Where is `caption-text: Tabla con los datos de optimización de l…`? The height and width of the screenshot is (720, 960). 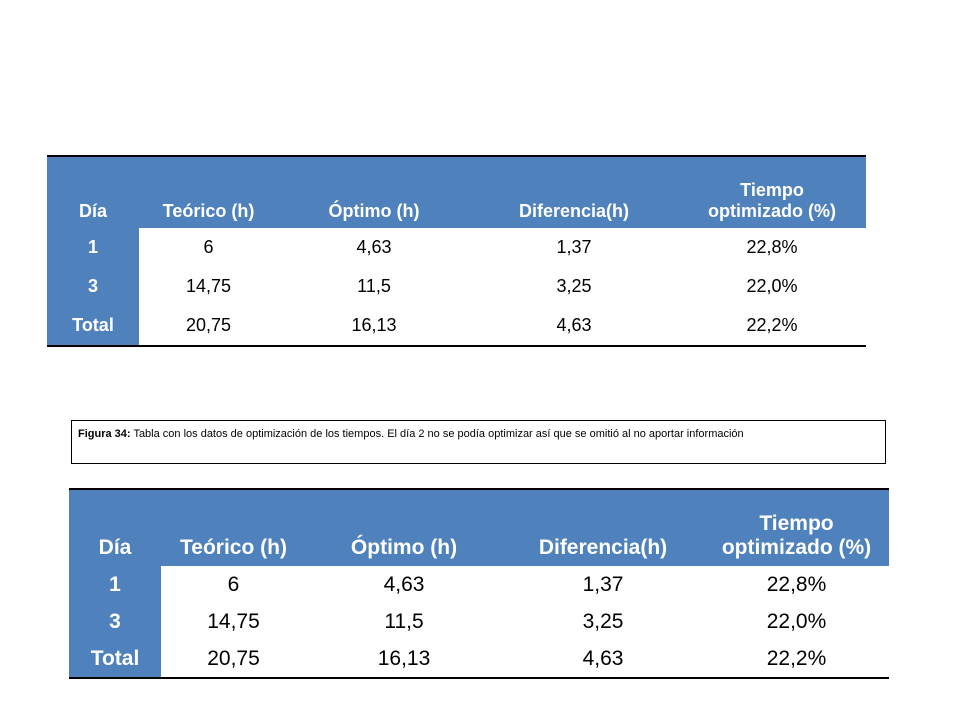 caption-text: Tabla con los datos de optimización de l… is located at coordinates (438, 434).